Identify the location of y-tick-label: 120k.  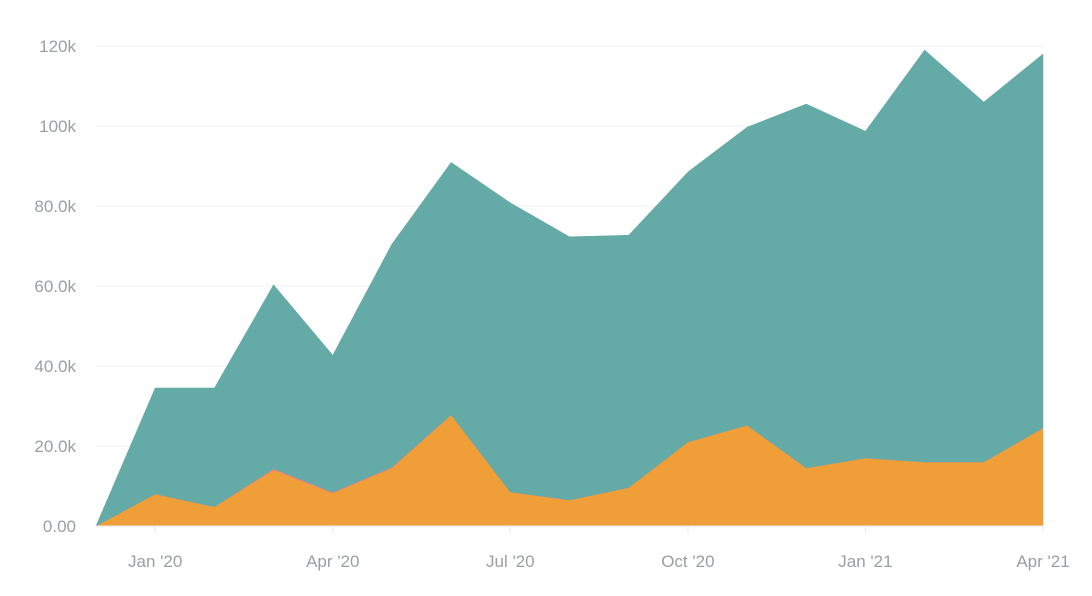
(57, 46).